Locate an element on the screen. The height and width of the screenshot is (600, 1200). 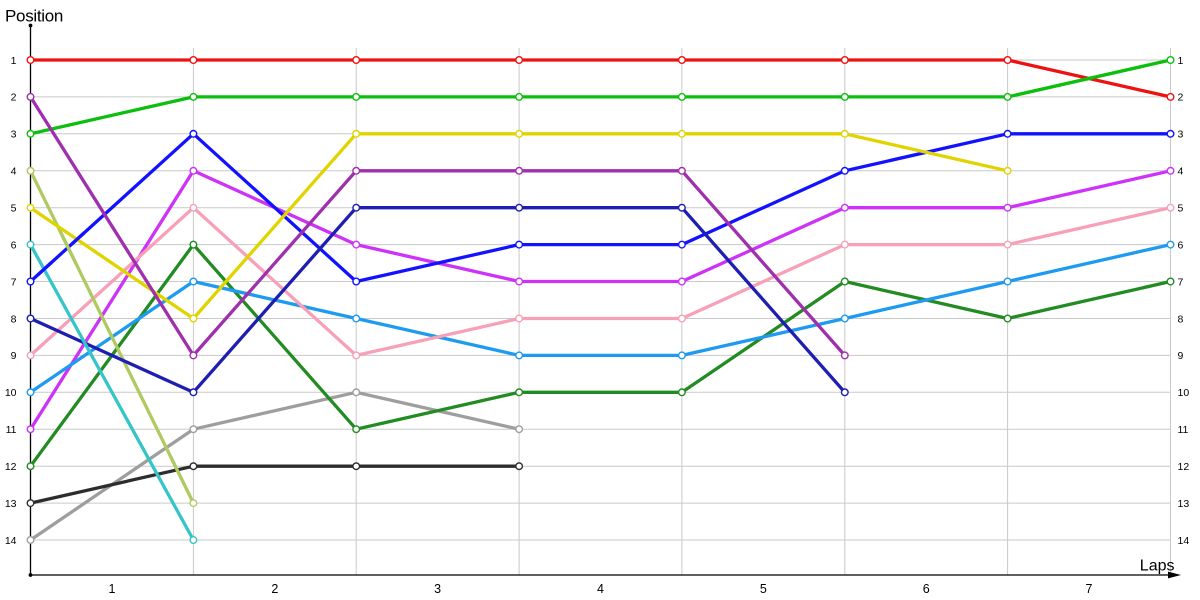
svg-text: Position is located at coordinates (34, 16).